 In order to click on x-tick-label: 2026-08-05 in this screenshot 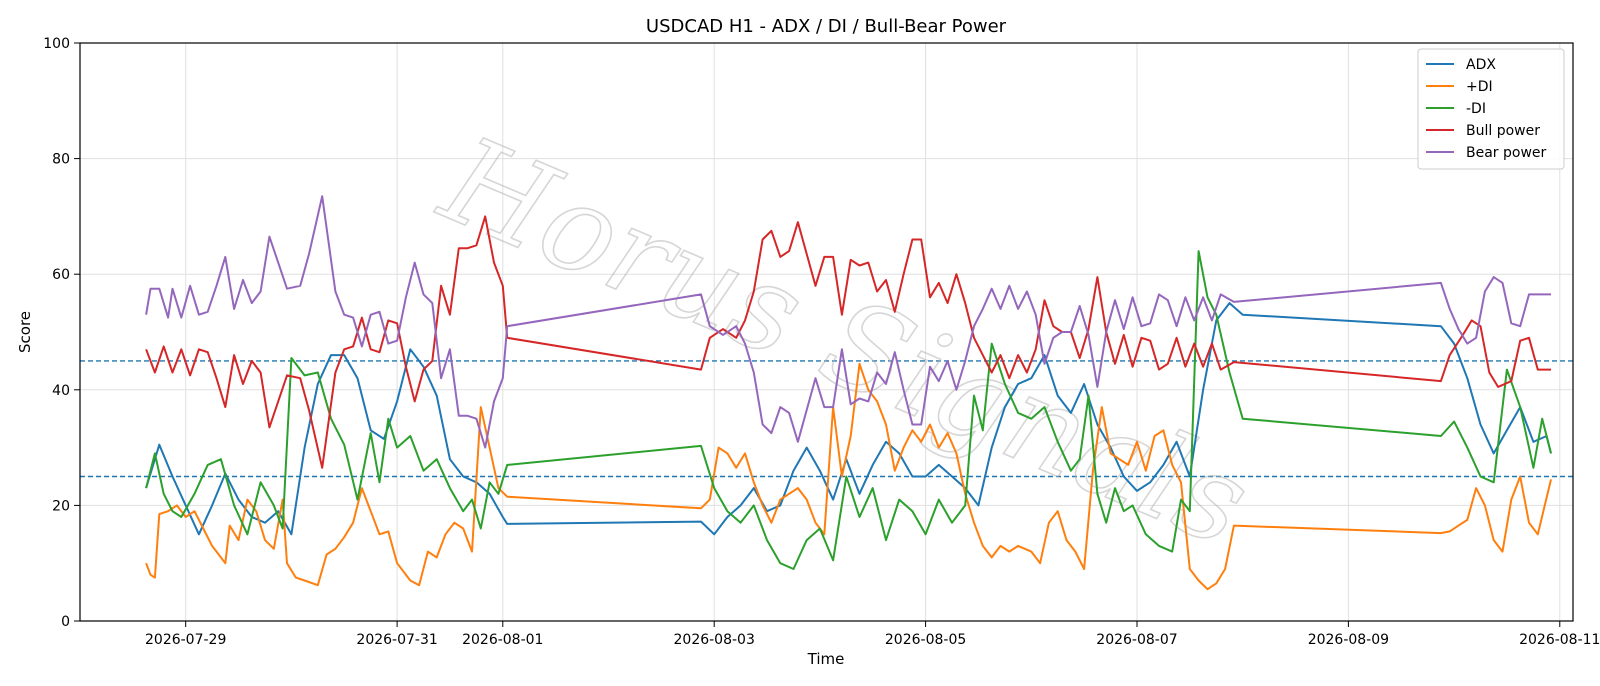, I will do `click(925, 640)`.